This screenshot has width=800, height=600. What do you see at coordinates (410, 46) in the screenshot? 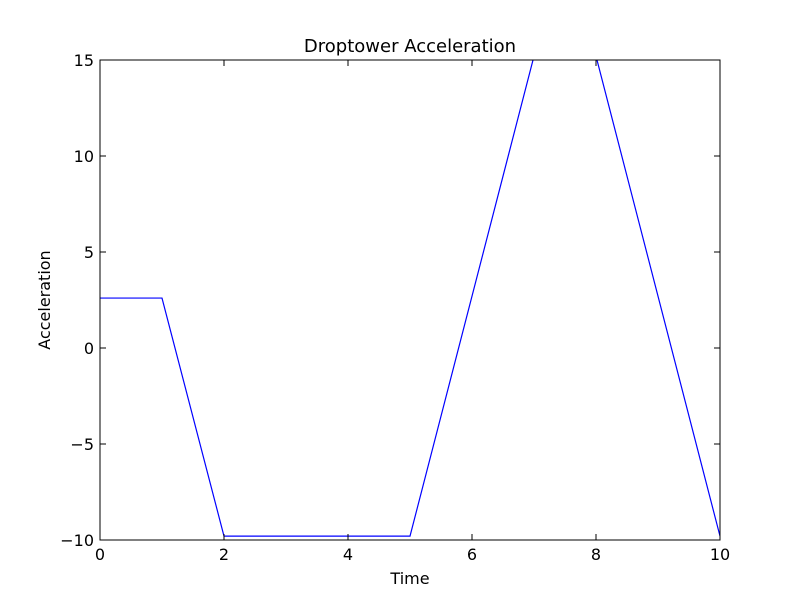
I see `chart-title: Droptower Acceleration` at bounding box center [410, 46].